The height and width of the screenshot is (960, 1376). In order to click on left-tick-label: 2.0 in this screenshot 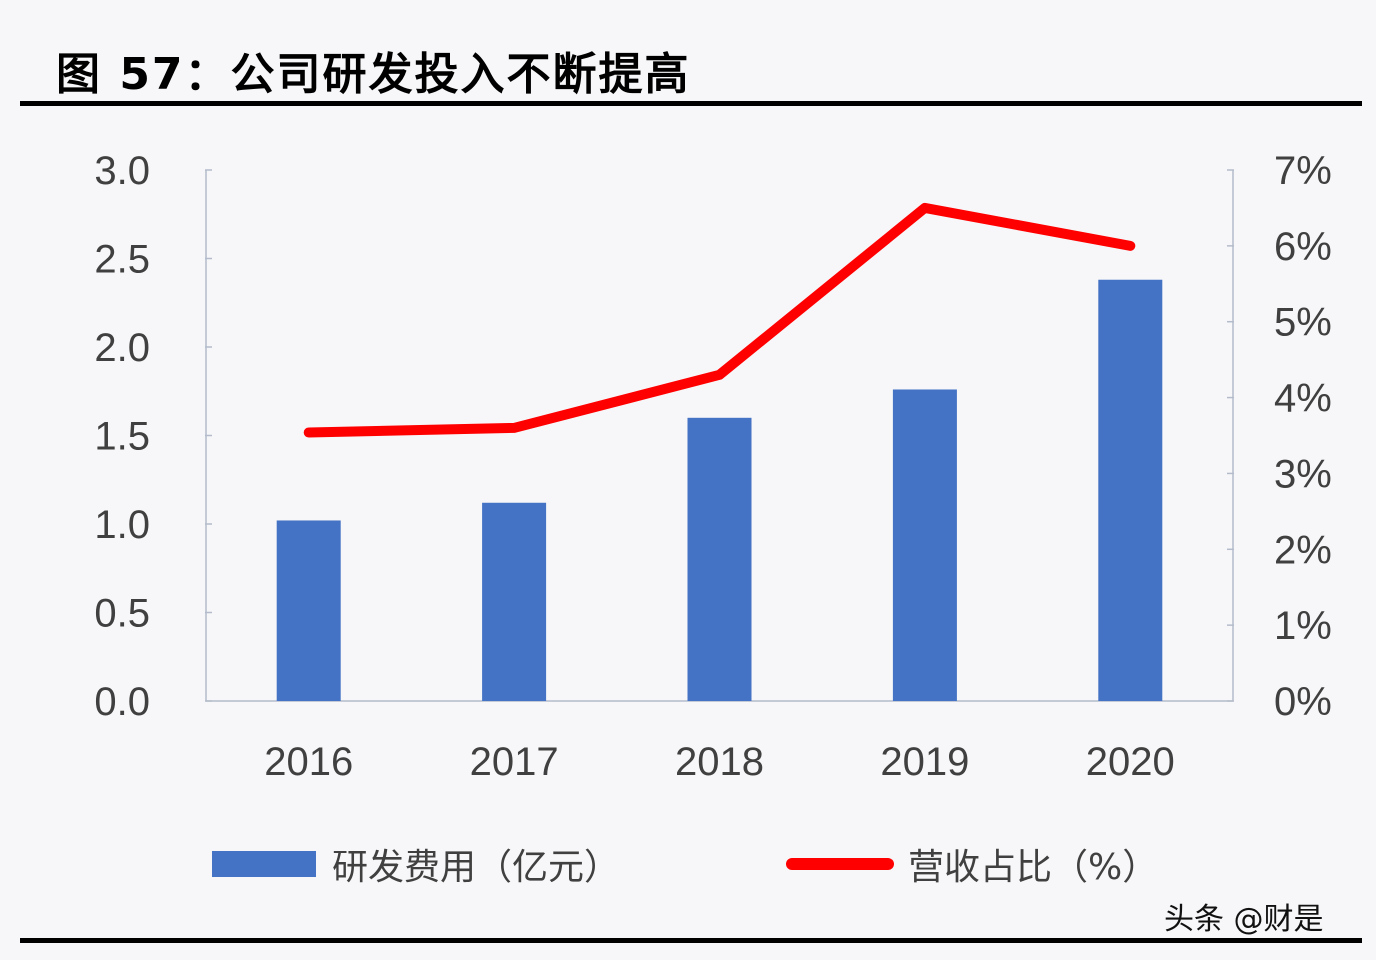, I will do `click(122, 348)`.